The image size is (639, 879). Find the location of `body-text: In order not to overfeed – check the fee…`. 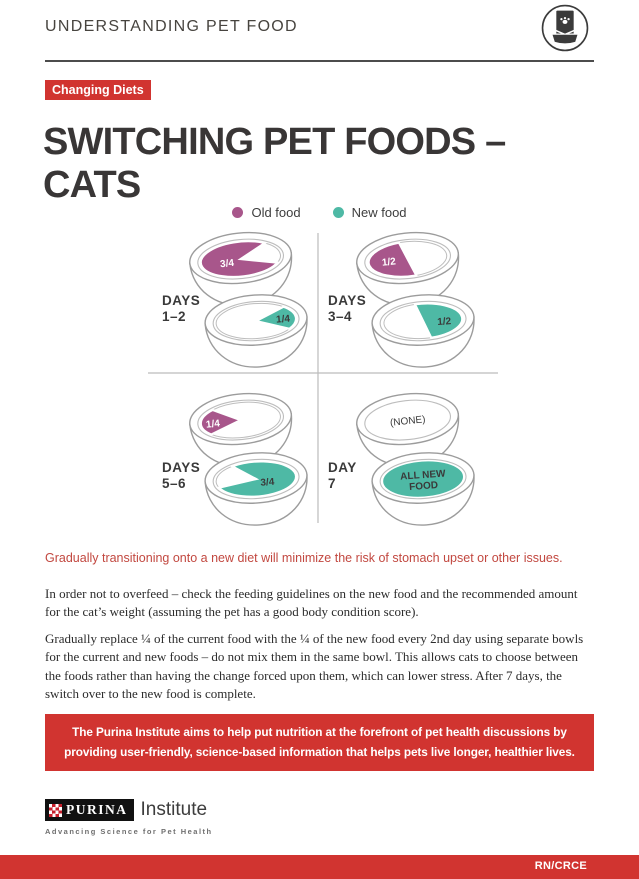

body-text: In order not to overfeed – check the fee… is located at coordinates (319, 661).